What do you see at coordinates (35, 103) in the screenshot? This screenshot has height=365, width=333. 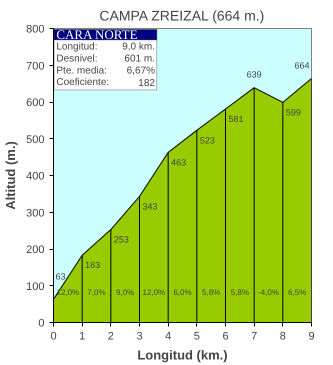 I see `y-tick-label: 600` at bounding box center [35, 103].